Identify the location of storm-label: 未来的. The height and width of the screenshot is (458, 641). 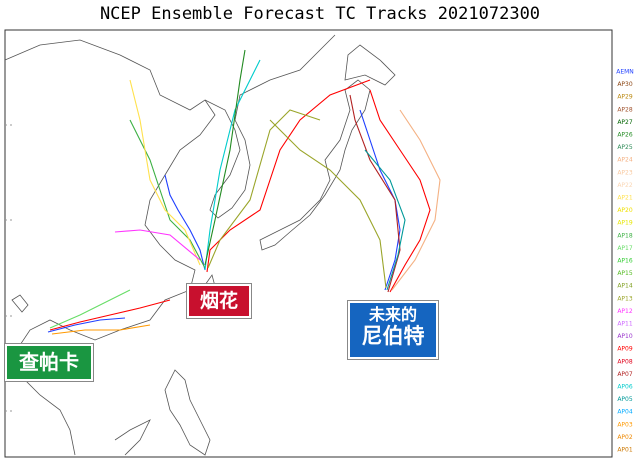
(392, 314).